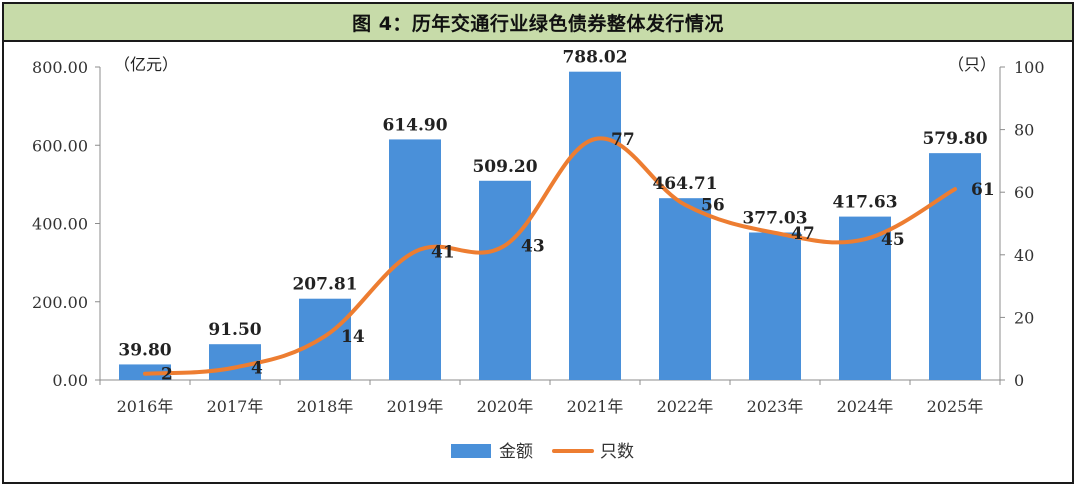  I want to click on bar-data-label: 509.20, so click(504, 167).